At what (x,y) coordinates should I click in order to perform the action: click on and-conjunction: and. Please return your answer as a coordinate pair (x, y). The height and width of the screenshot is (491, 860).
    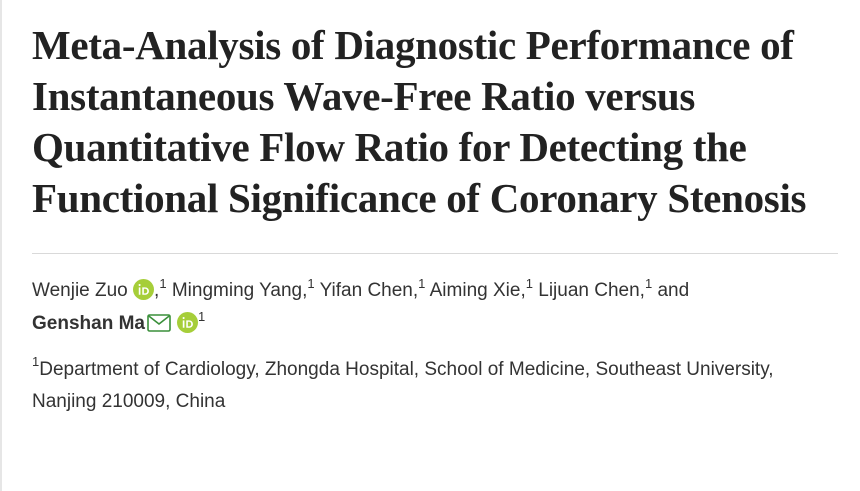
    Looking at the image, I should click on (673, 290).